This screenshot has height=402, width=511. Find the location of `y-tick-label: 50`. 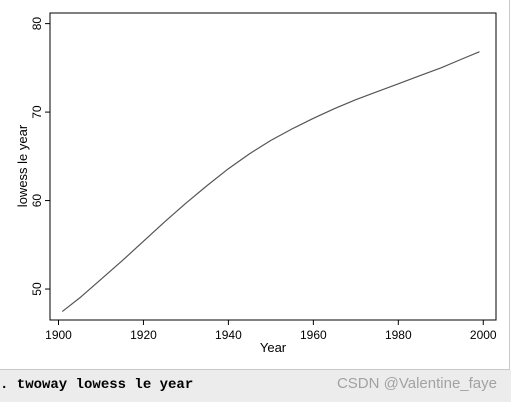

y-tick-label: 50 is located at coordinates (37, 289).